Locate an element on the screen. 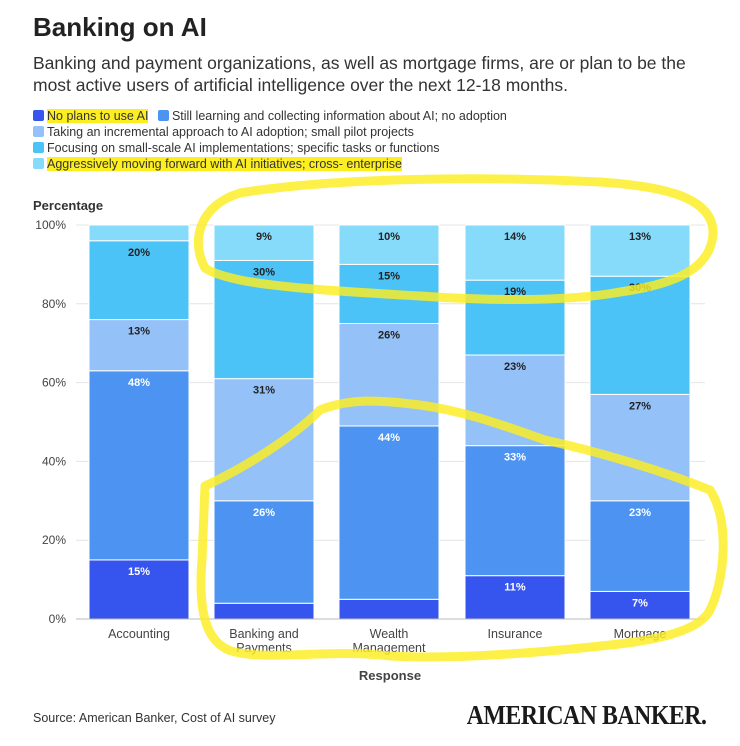 The width and height of the screenshot is (740, 746). y-tick-label: 40% is located at coordinates (54, 461).